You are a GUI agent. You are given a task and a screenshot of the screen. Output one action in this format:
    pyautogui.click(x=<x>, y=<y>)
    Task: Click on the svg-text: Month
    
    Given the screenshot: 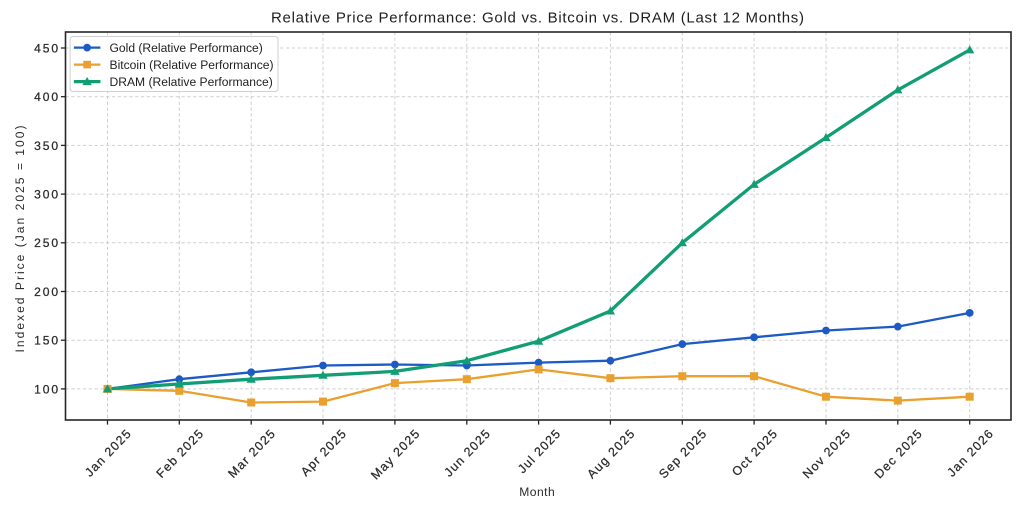 What is the action you would take?
    pyautogui.click(x=537, y=492)
    